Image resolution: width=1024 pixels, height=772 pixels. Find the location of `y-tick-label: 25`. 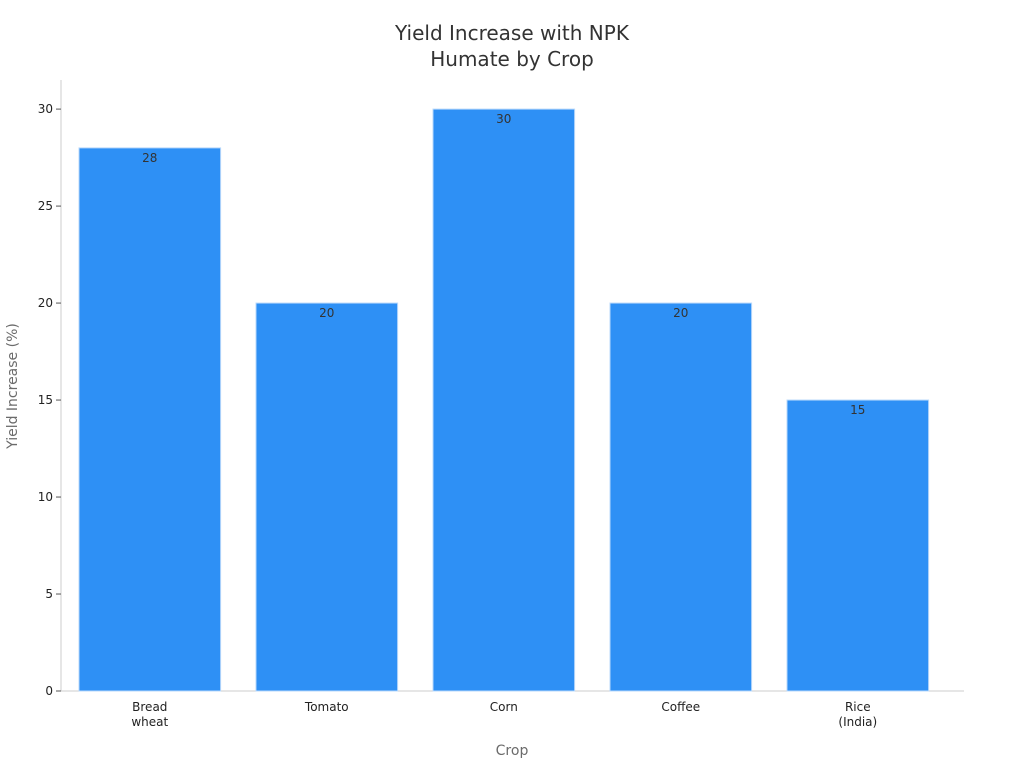

y-tick-label: 25 is located at coordinates (45, 206).